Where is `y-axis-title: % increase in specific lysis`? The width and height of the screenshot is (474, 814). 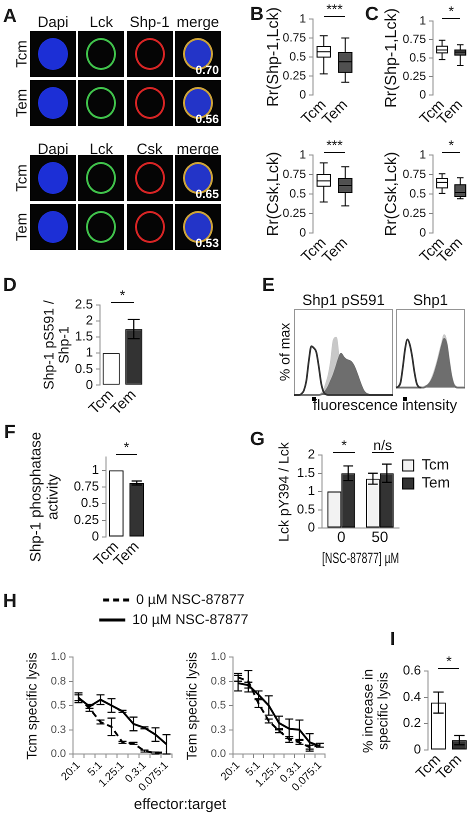
y-axis-title: % increase in specific lysis is located at coordinates (376, 710).